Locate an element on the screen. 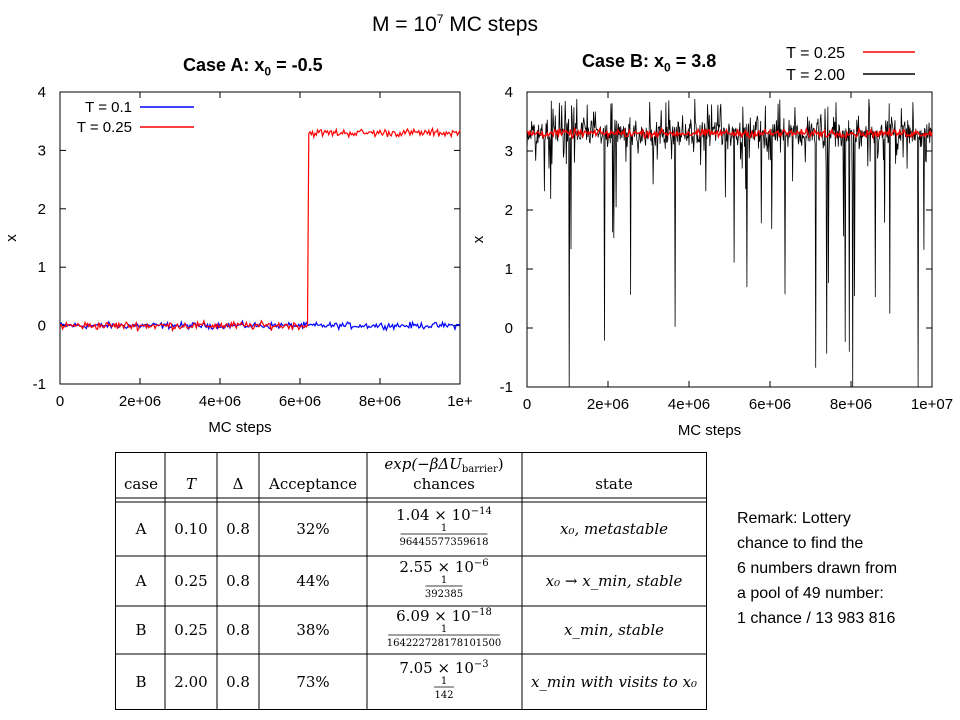 The width and height of the screenshot is (960, 720). cell-state: x₀, metastable is located at coordinates (614, 529).